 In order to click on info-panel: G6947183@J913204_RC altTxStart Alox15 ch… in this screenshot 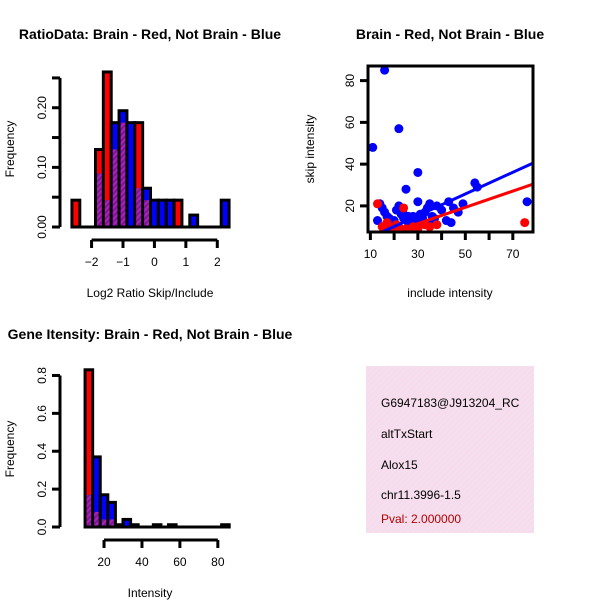, I will do `click(450, 449)`.